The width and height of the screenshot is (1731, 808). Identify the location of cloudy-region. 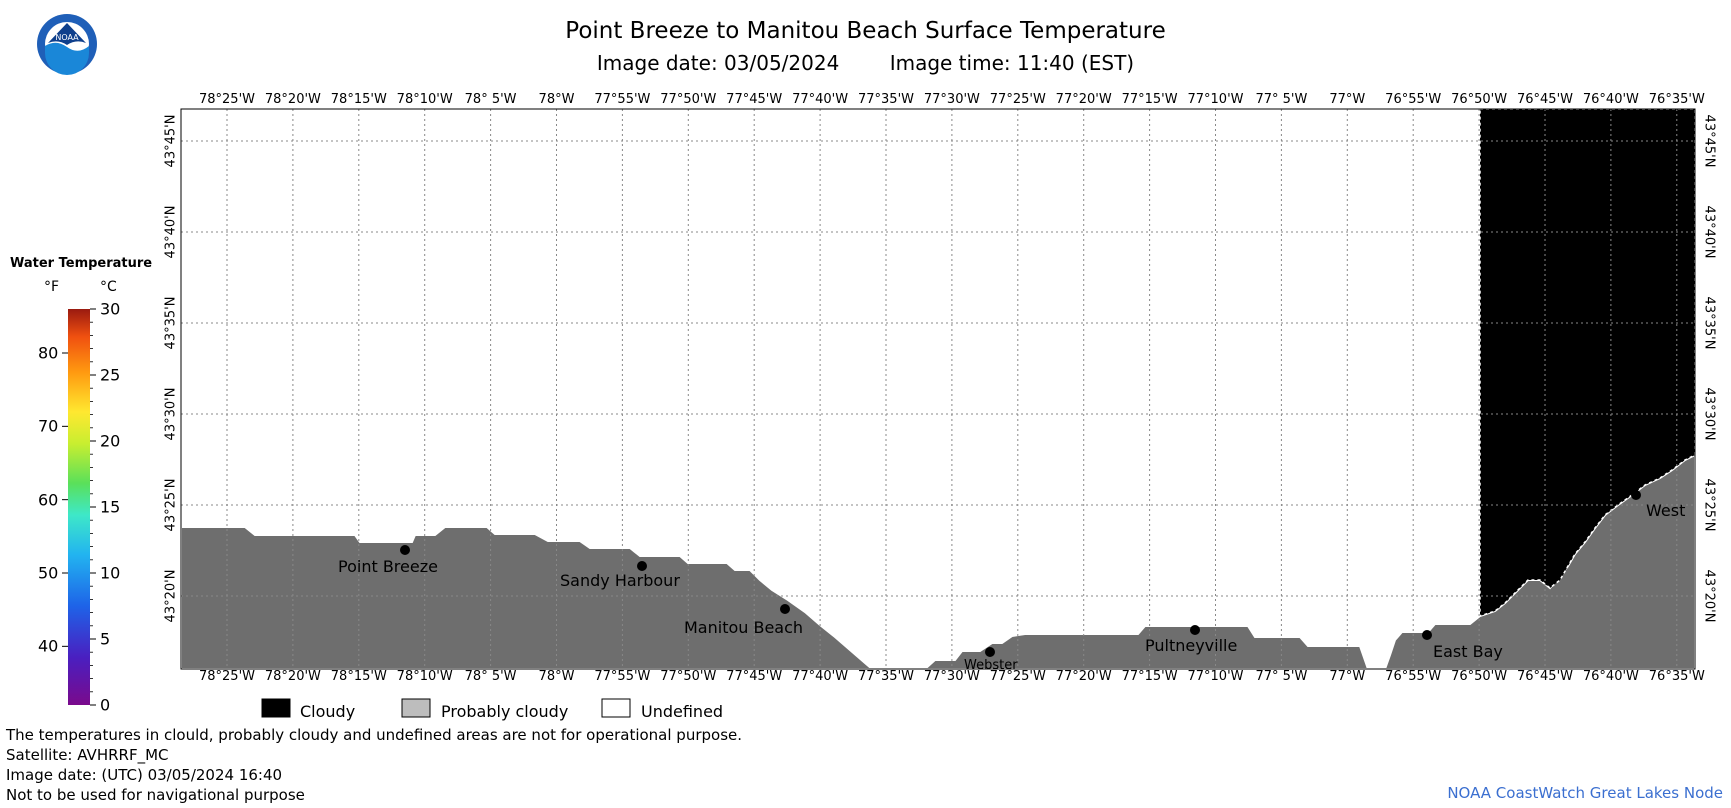
(1587, 363).